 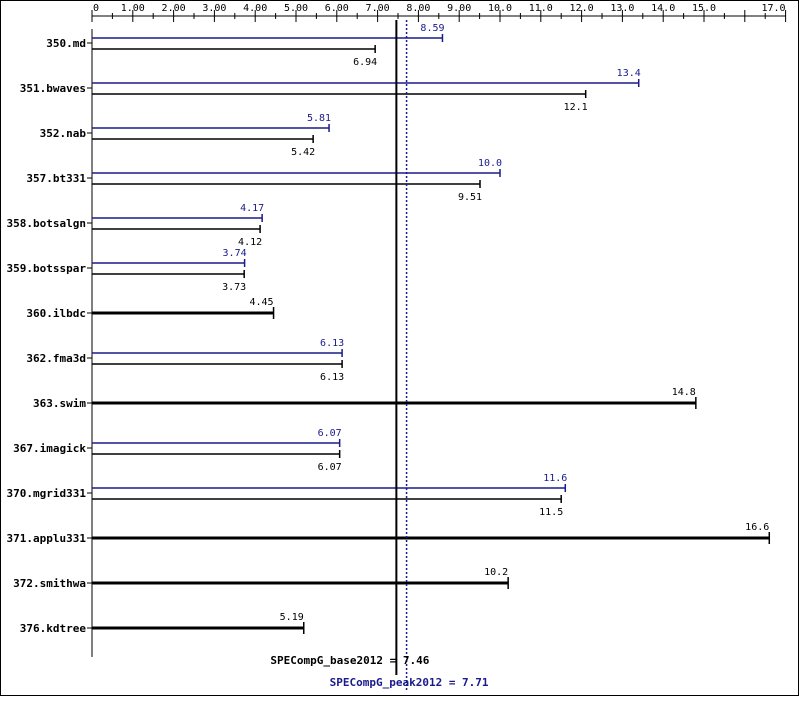 I want to click on x-tick-label: 10.0, so click(x=500, y=8).